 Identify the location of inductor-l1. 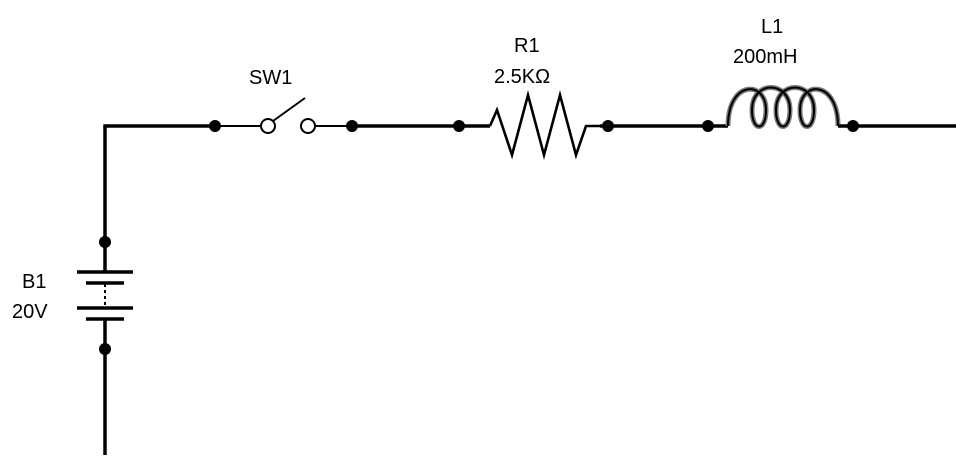
(780, 107).